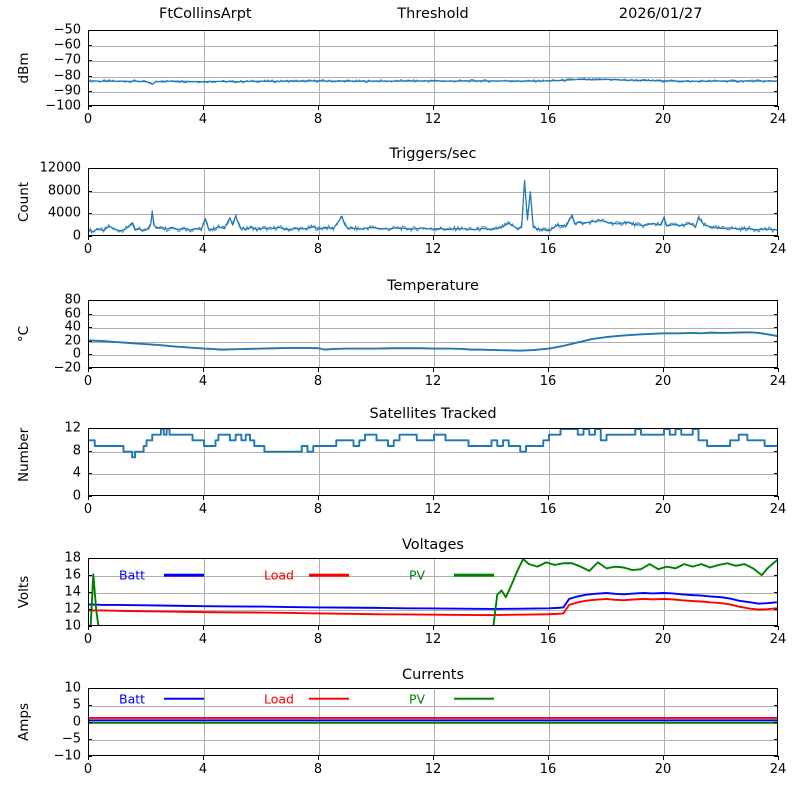 This screenshot has width=800, height=800. What do you see at coordinates (72, 575) in the screenshot?
I see `y-tick-label: 16` at bounding box center [72, 575].